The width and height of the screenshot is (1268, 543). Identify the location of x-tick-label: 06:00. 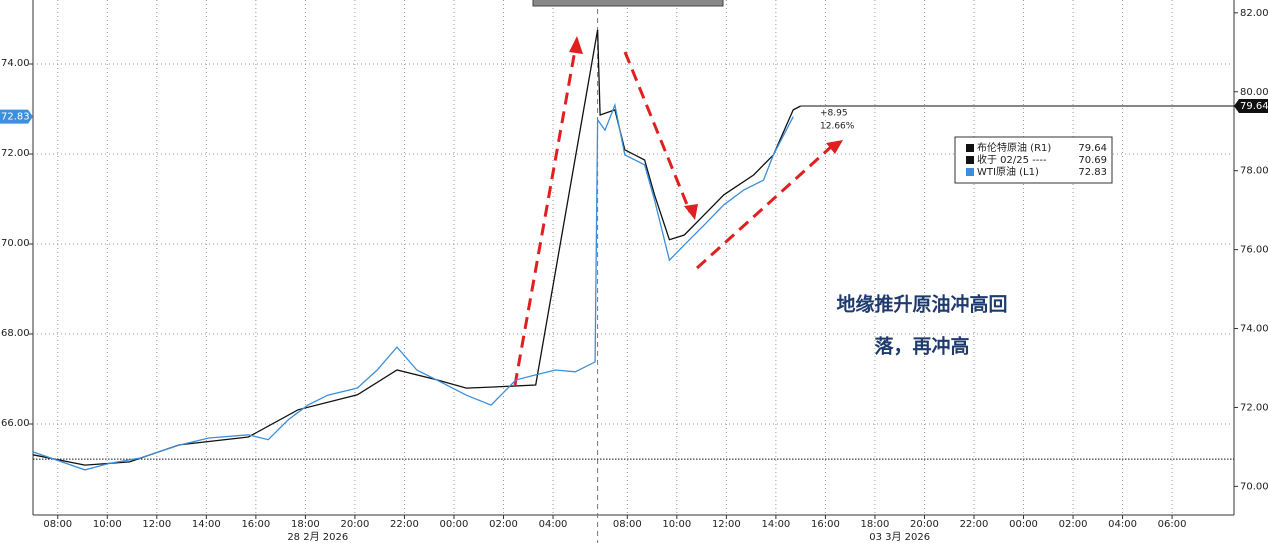
(1172, 524).